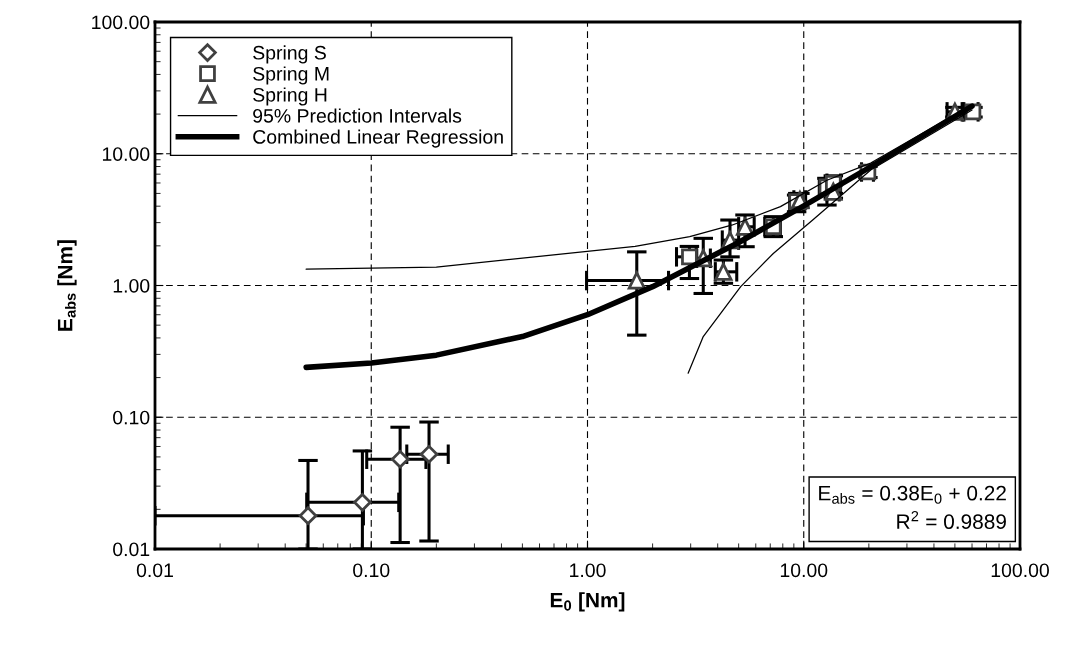 The height and width of the screenshot is (651, 1070). What do you see at coordinates (121, 22) in the screenshot?
I see `y-tick-label: 100.00` at bounding box center [121, 22].